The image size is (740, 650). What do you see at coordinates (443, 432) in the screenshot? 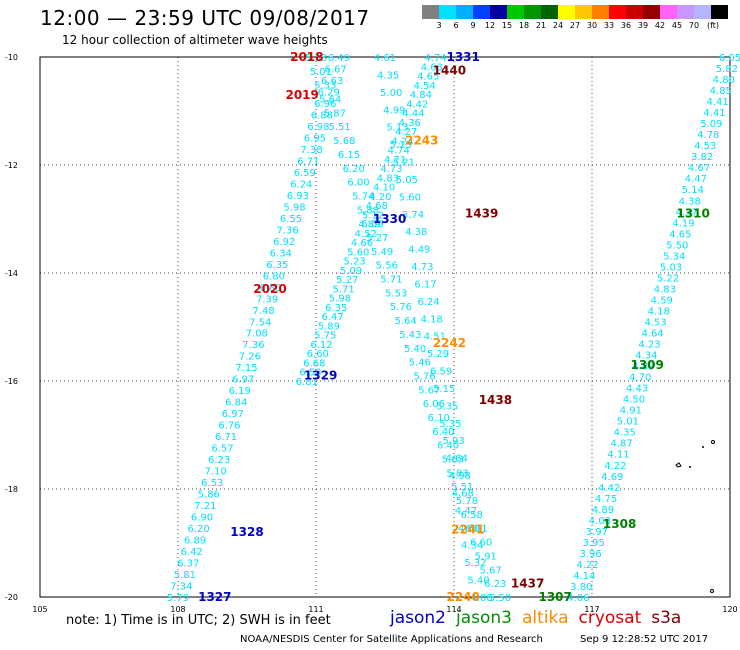
I see `wave-height-value: 6.40` at bounding box center [443, 432].